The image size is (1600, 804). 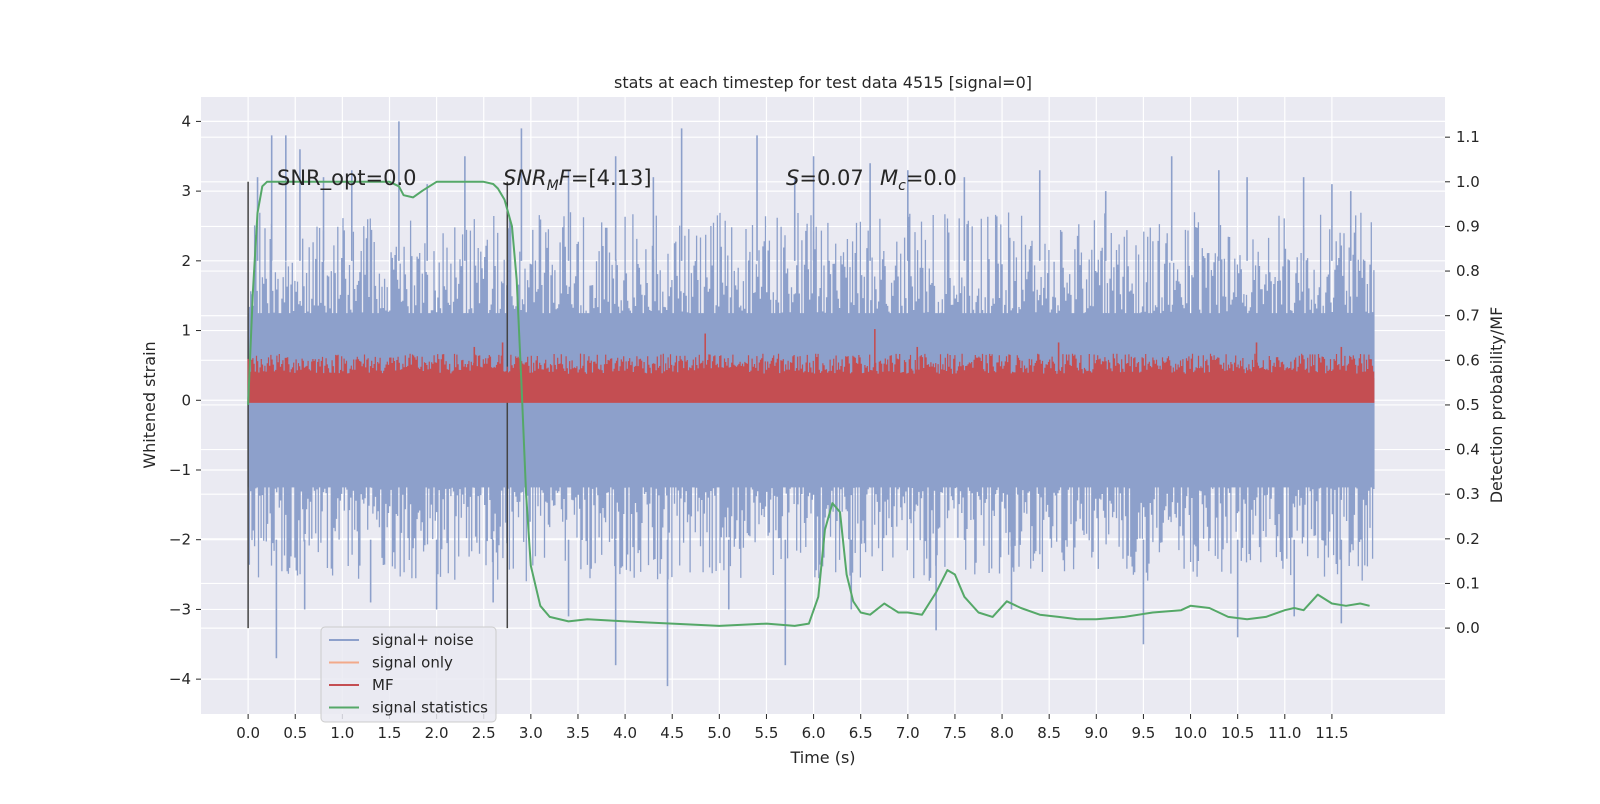 I want to click on y-tick-label: −1, so click(x=180, y=470).